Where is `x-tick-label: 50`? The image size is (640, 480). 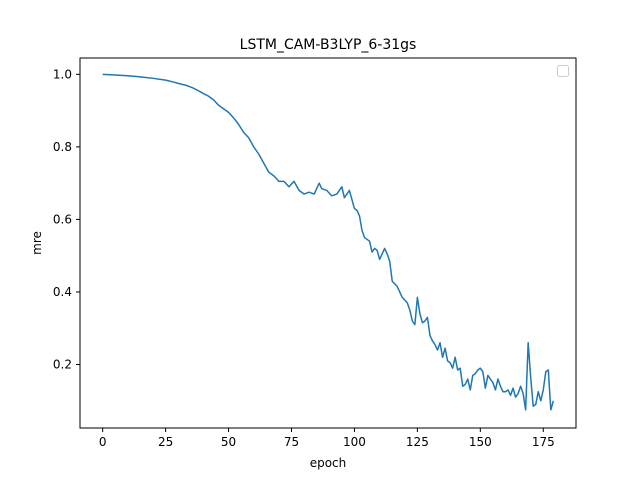 x-tick-label: 50 is located at coordinates (228, 442).